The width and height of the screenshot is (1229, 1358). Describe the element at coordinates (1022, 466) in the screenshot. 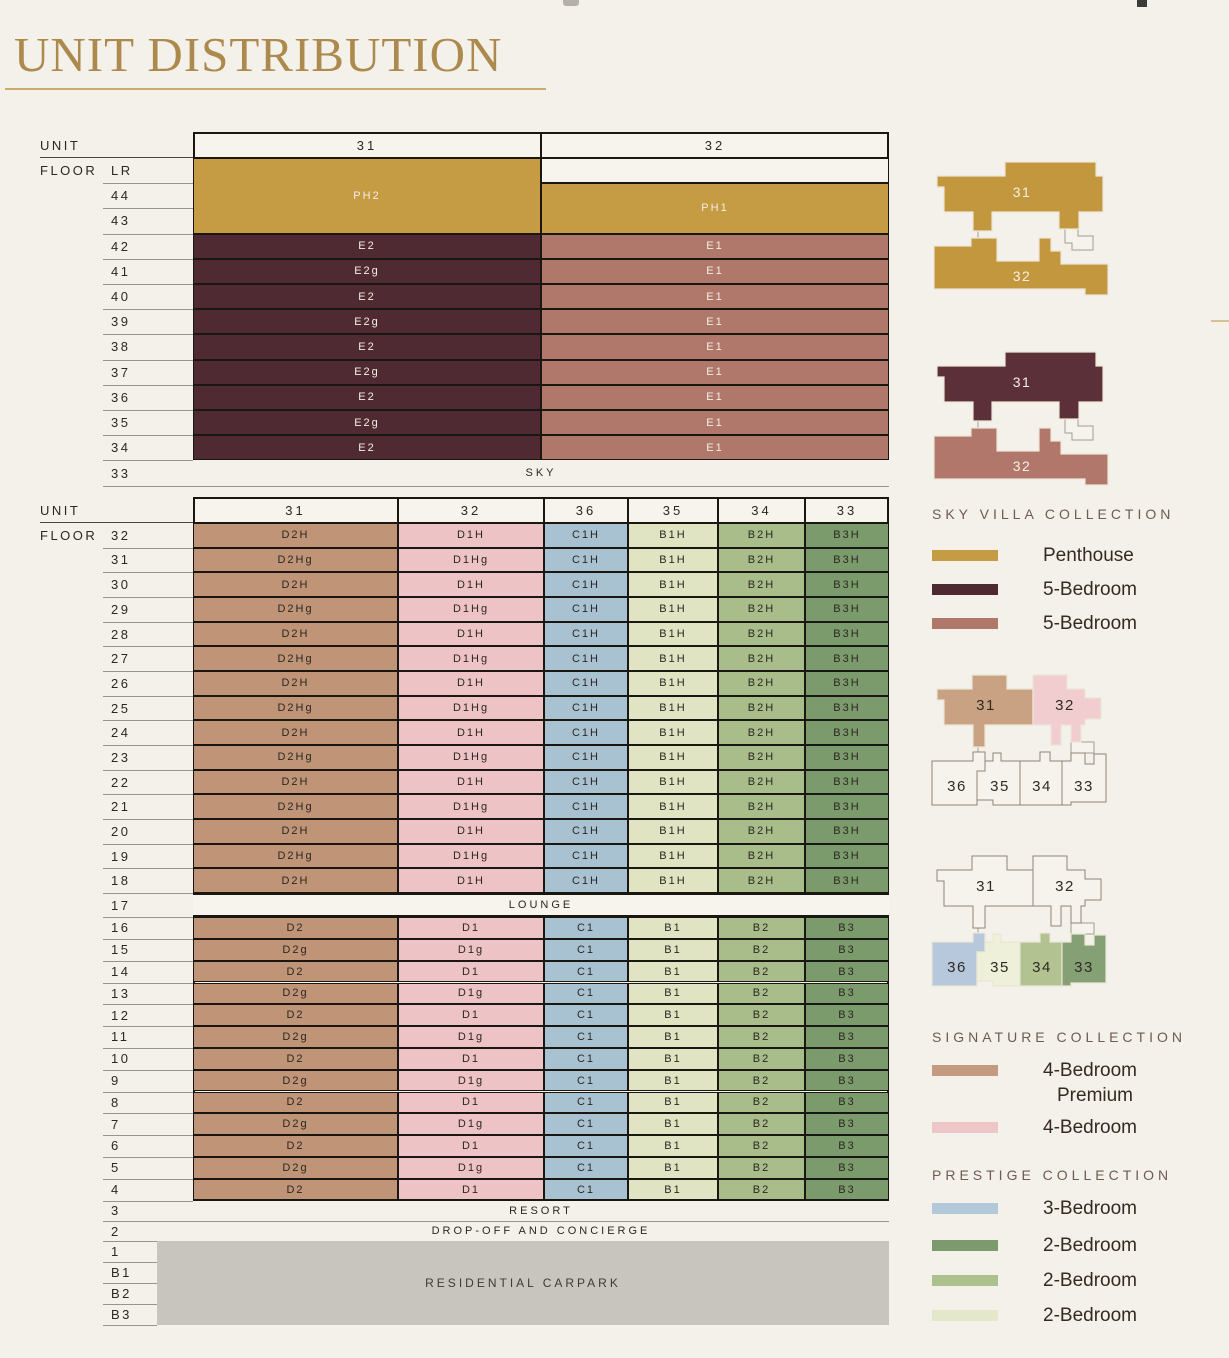

I see `plate-5bedroom-unit-label: 32` at that location.